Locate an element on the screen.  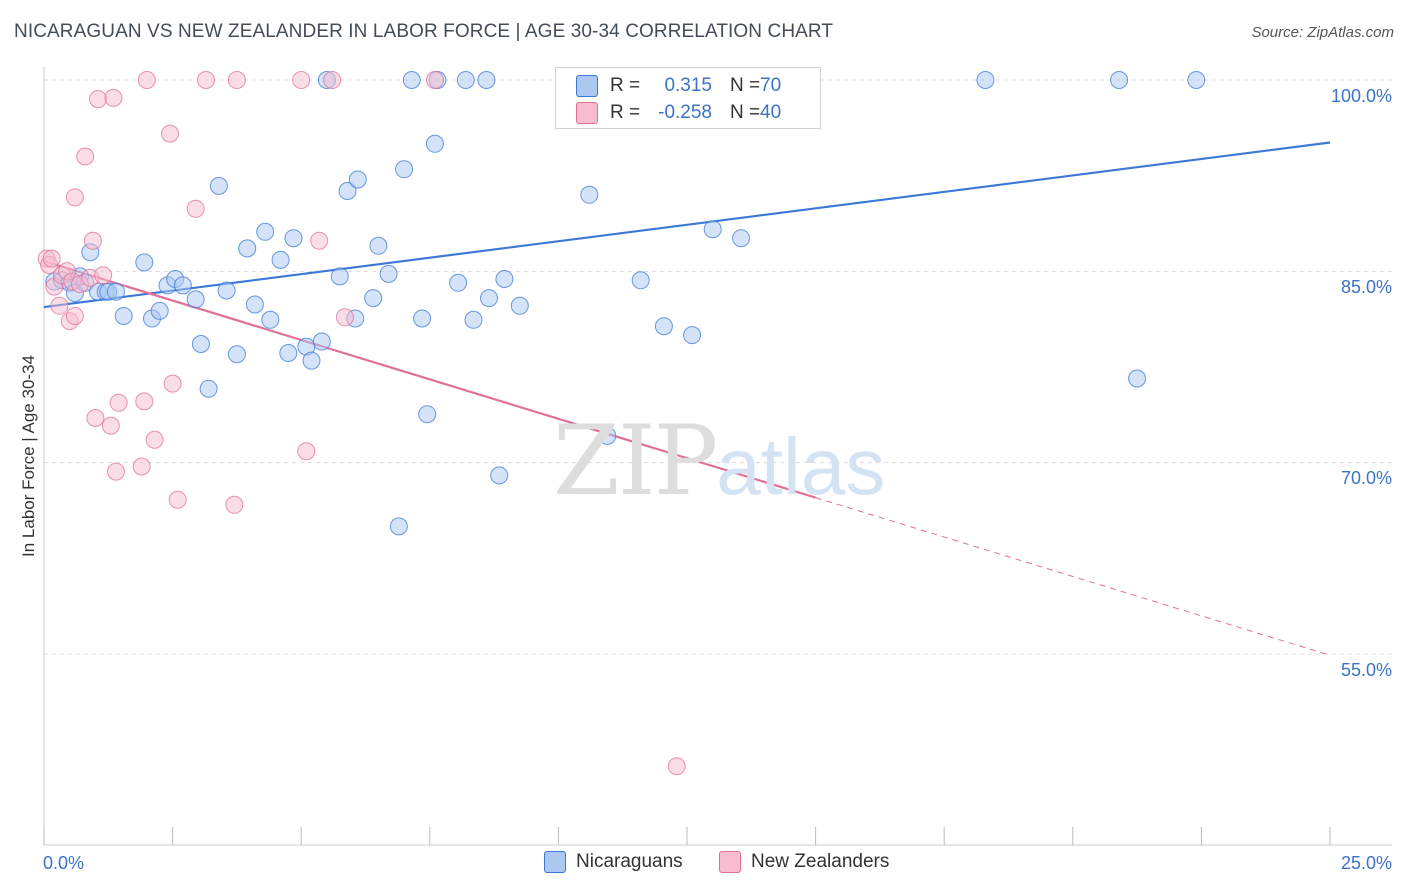
n-value: 70 is located at coordinates (771, 85).